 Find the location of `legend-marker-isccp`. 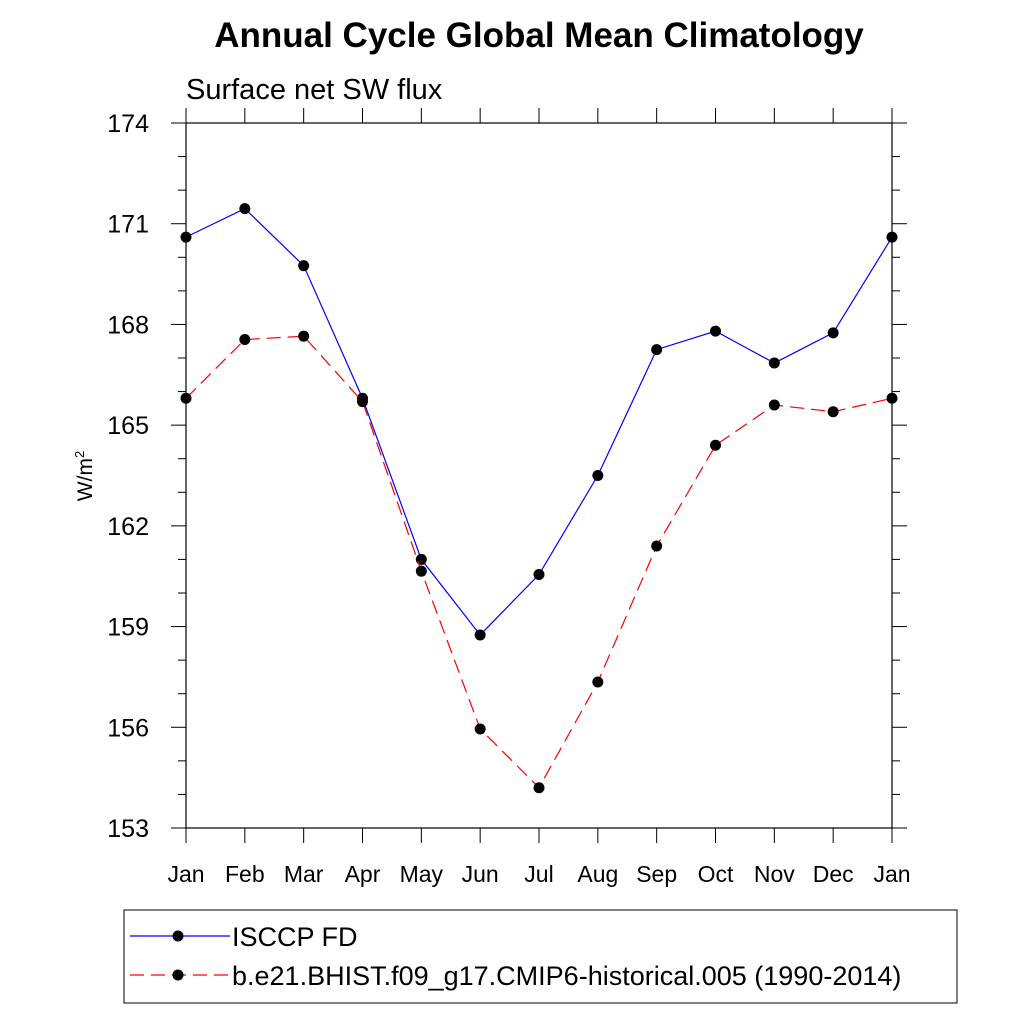

legend-marker-isccp is located at coordinates (178, 936).